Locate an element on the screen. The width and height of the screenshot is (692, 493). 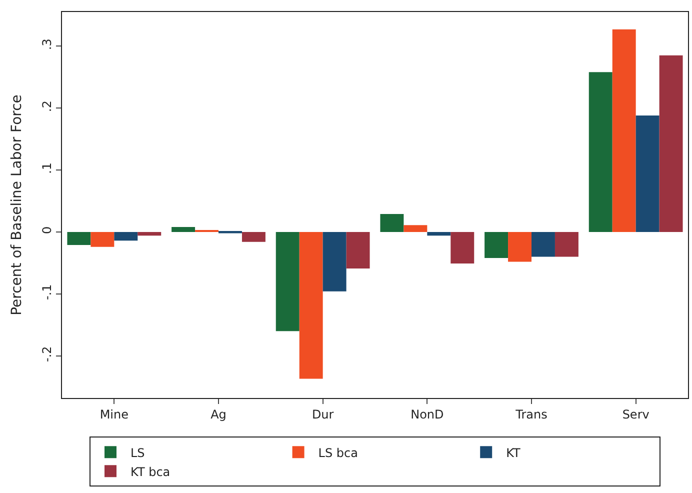
y-tick-label: -.2 is located at coordinates (47, 354).